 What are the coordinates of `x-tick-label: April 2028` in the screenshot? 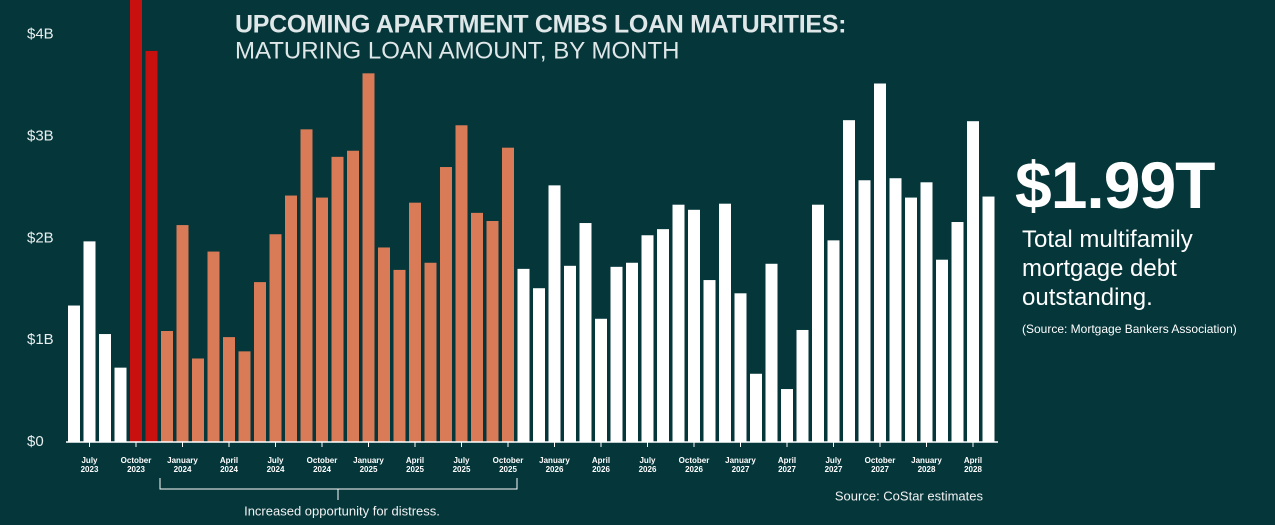 It's located at (973, 465).